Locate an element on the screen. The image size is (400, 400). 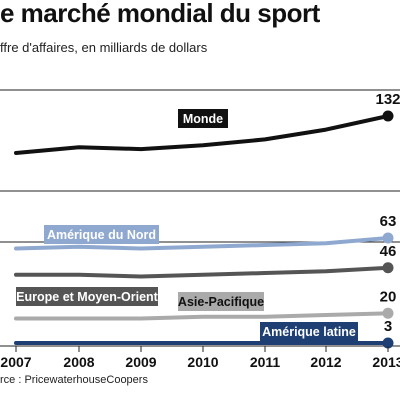
legend-label-amerique-du-nord: Amérique du Nord is located at coordinates (101, 235).